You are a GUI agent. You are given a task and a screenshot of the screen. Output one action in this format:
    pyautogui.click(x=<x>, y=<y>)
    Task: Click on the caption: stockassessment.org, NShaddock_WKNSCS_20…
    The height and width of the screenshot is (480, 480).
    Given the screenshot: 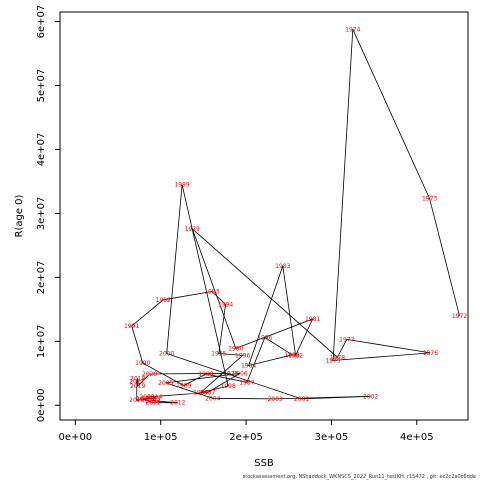 What is the action you would take?
    pyautogui.click(x=359, y=477)
    